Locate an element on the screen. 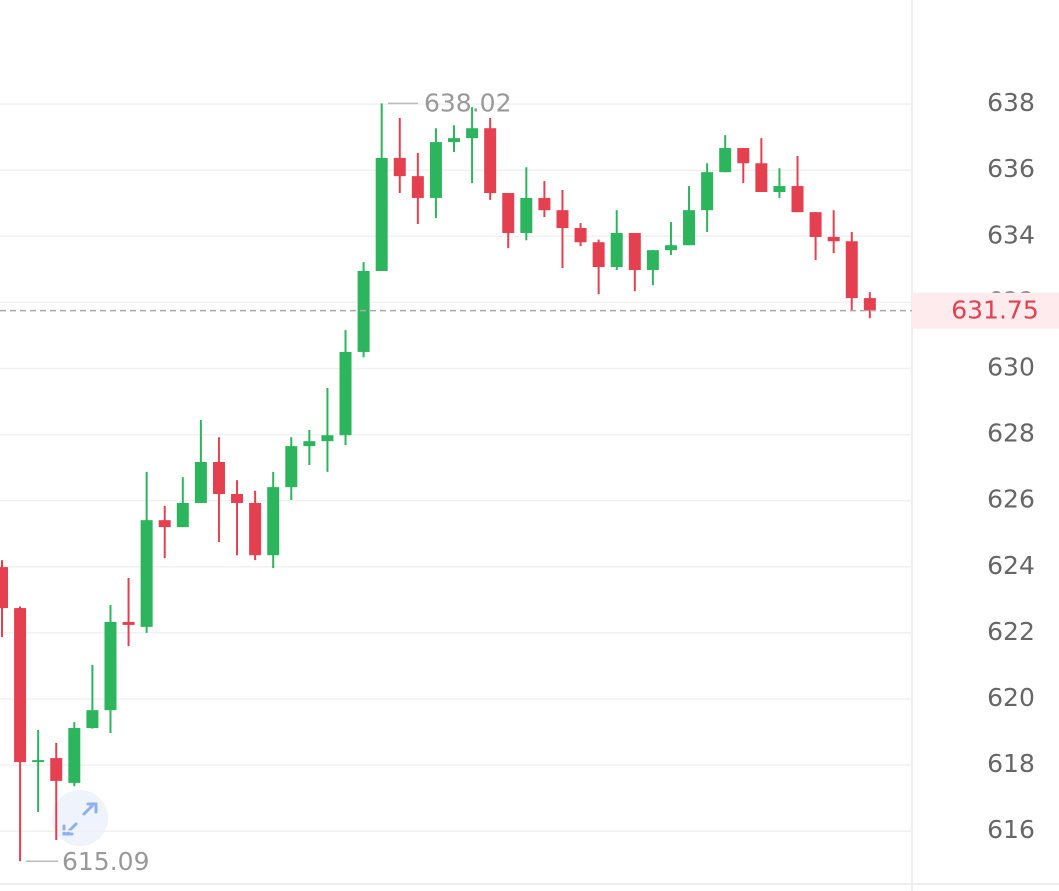 Image resolution: width=1059 pixels, height=891 pixels. y-tick-label: 628 is located at coordinates (1011, 433).